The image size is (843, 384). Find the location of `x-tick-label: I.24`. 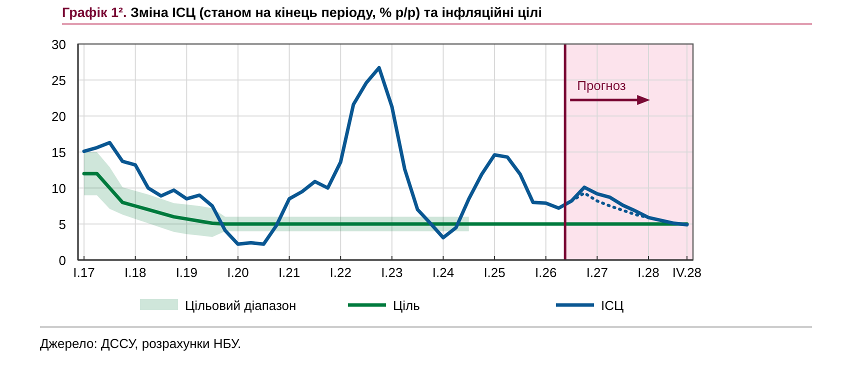

x-tick-label: I.24 is located at coordinates (443, 272).